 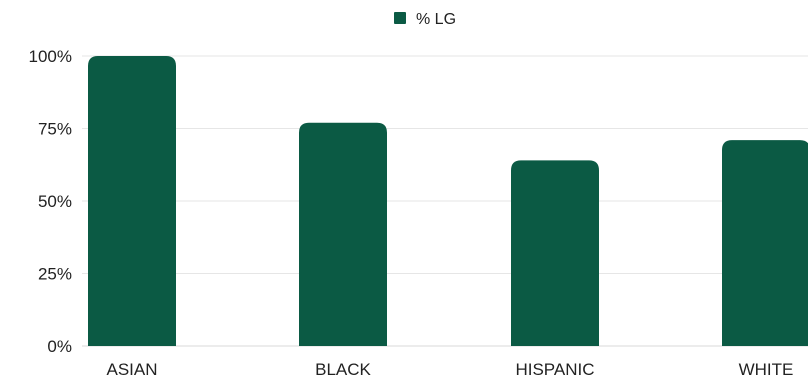 I want to click on y-tick-label: 100%, so click(x=50, y=56).